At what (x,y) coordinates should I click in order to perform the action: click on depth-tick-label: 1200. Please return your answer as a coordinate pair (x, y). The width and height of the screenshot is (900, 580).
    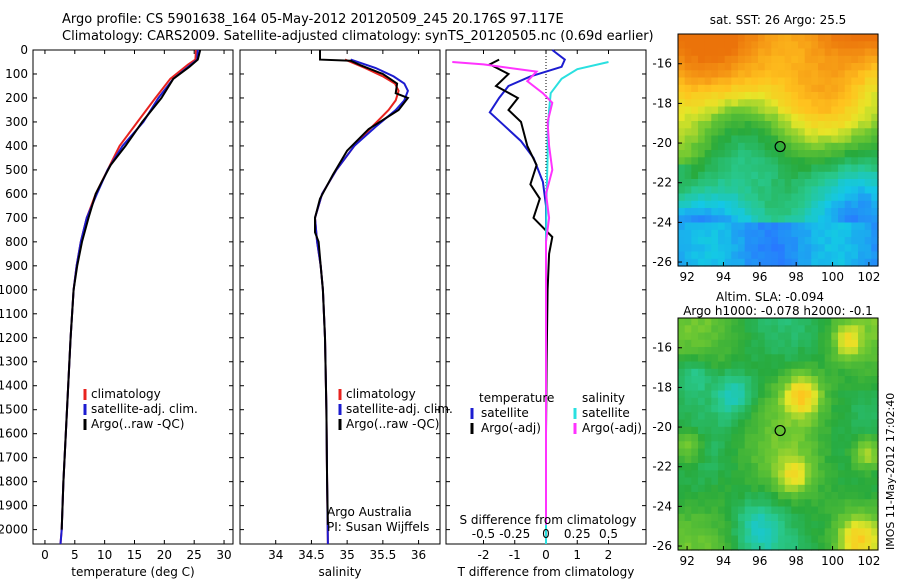
    Looking at the image, I should click on (14, 338).